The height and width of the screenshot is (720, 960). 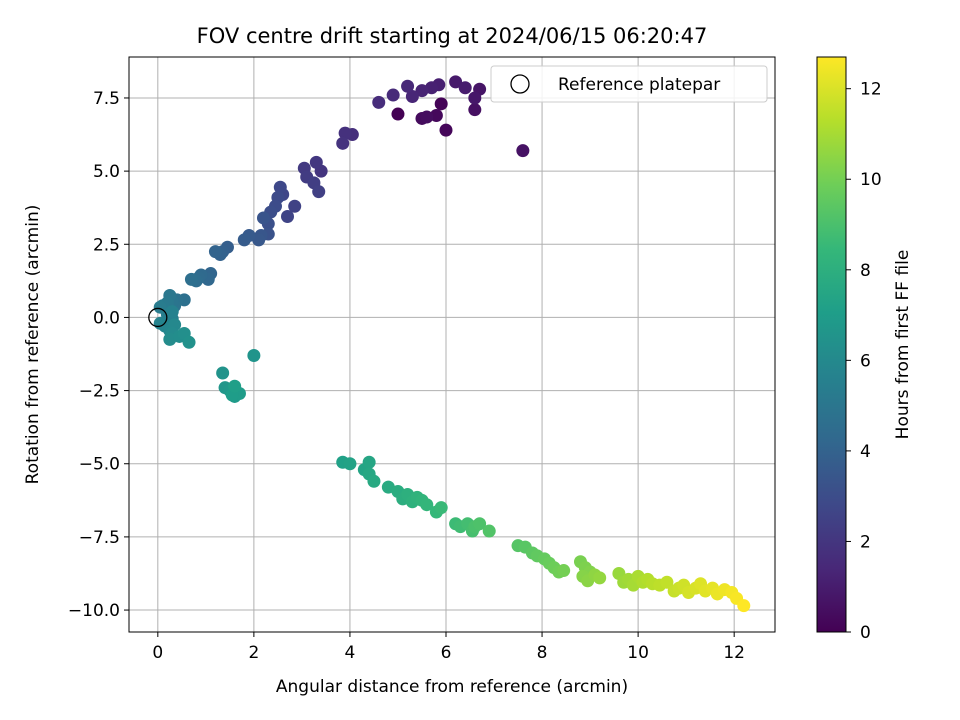 I want to click on x-tick-label: 0, so click(x=157, y=653).